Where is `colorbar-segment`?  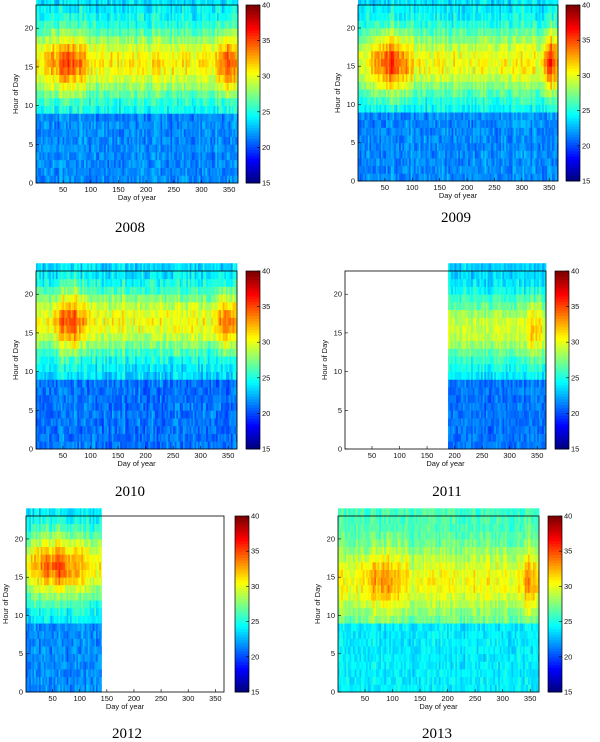
colorbar-segment is located at coordinates (253, 107).